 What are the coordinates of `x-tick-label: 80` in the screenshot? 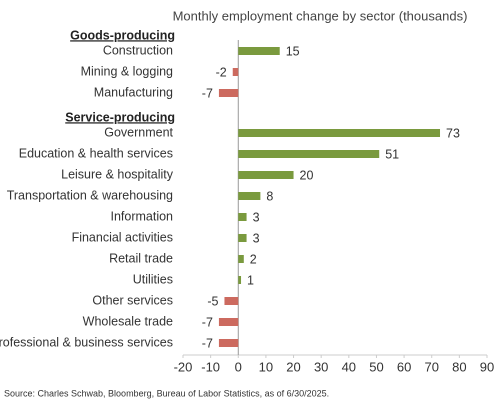 It's located at (459, 366).